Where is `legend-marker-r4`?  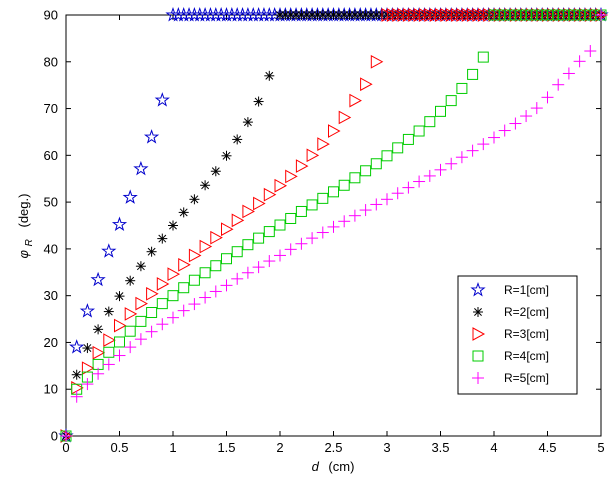 legend-marker-r4 is located at coordinates (478, 356).